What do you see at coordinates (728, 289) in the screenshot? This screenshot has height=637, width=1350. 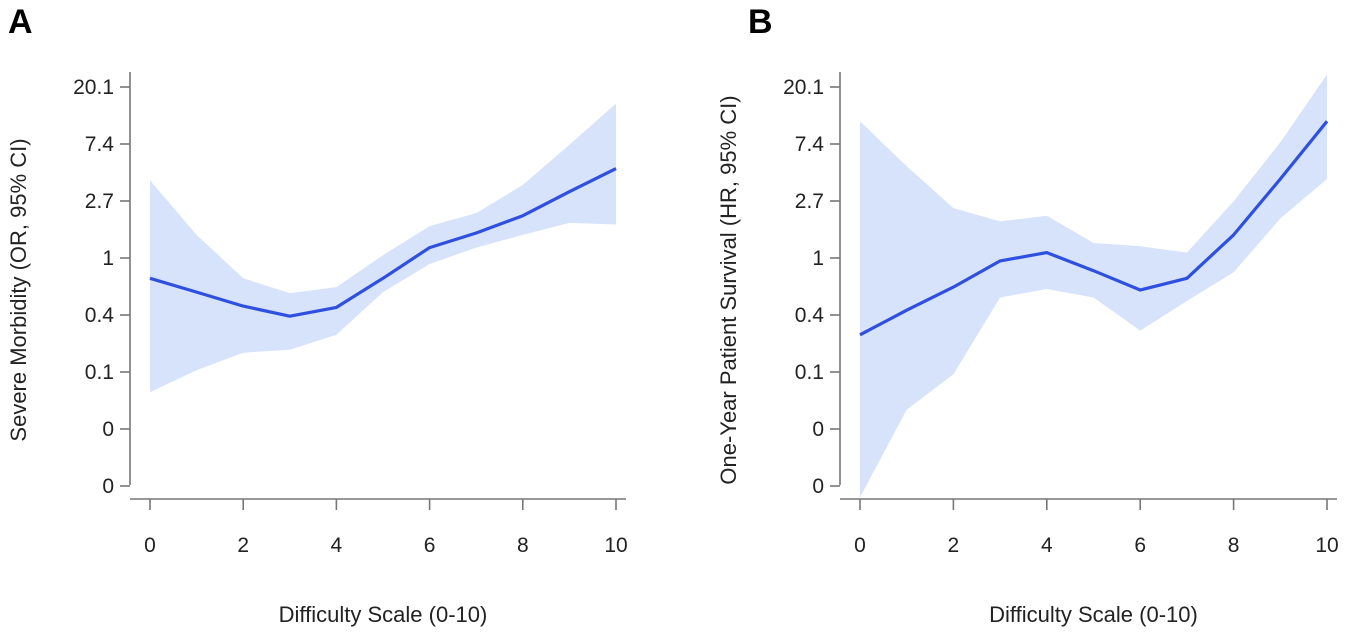 I see `y-axis-title: One-Year Patient Survival (HR, 95% CI)` at bounding box center [728, 289].